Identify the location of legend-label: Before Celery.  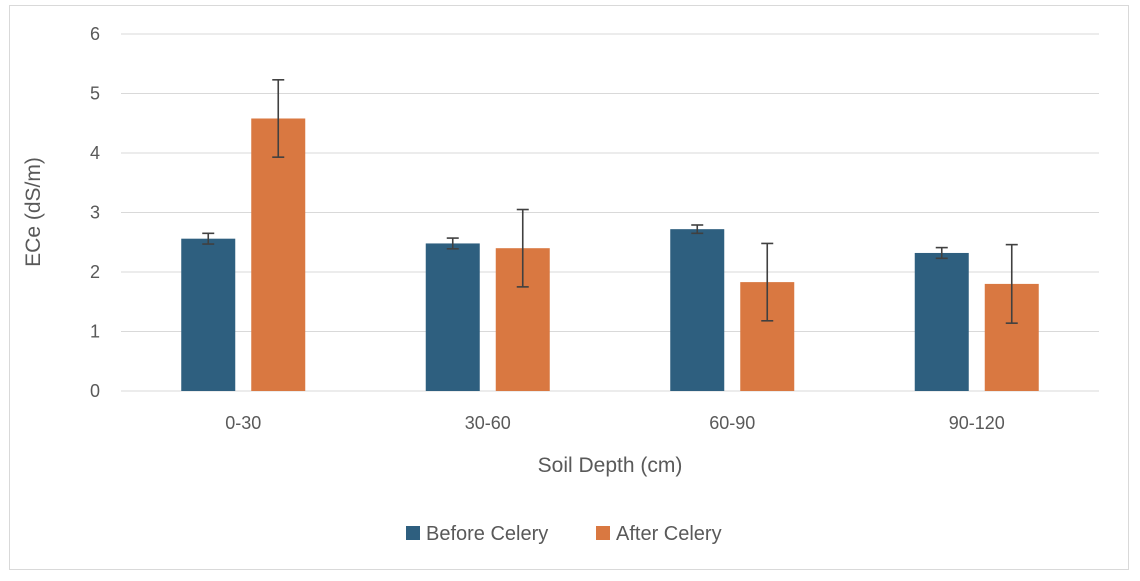
(487, 534).